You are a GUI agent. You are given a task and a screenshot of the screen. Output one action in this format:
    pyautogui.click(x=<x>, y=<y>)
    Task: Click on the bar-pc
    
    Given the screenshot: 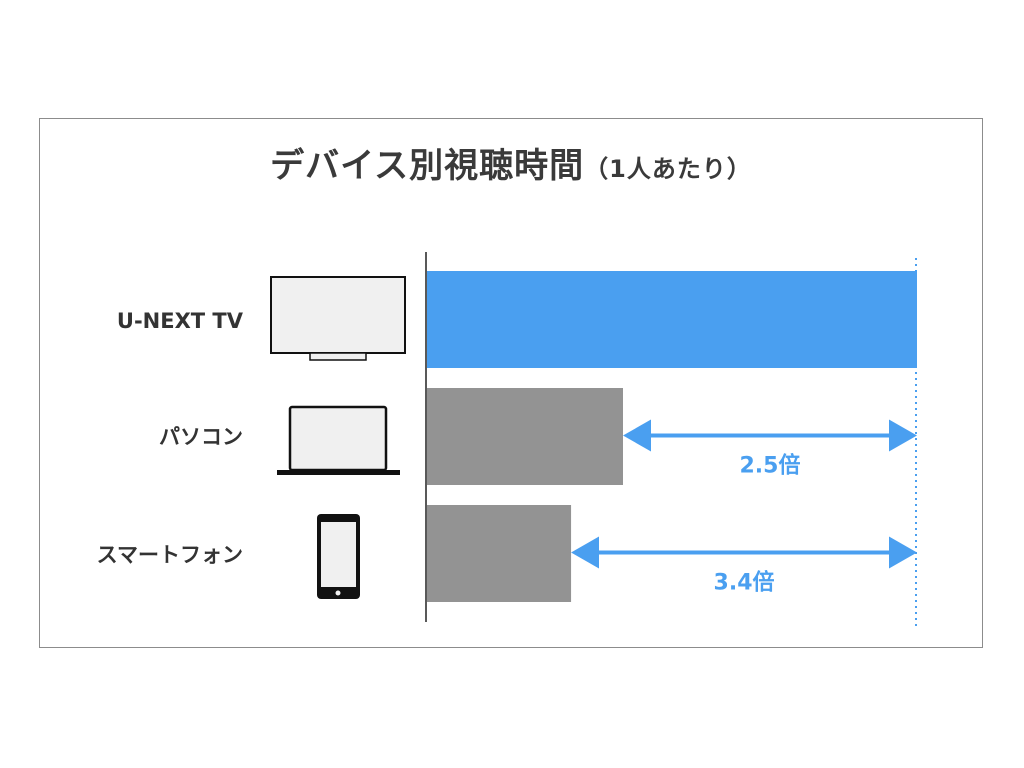 What is the action you would take?
    pyautogui.click(x=525, y=436)
    